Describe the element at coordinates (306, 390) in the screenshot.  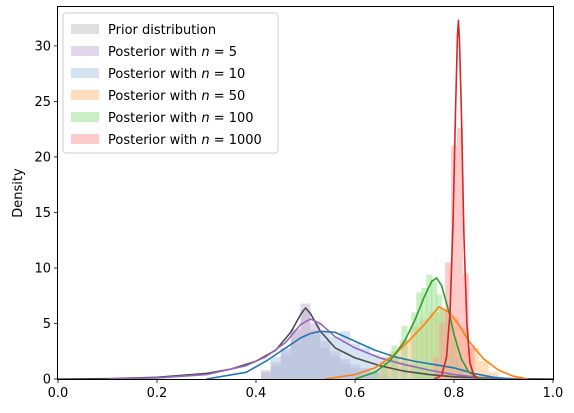
I see `x-axis: 0.0 0.2 0.4 0.6 0.8 1.0` at that location.